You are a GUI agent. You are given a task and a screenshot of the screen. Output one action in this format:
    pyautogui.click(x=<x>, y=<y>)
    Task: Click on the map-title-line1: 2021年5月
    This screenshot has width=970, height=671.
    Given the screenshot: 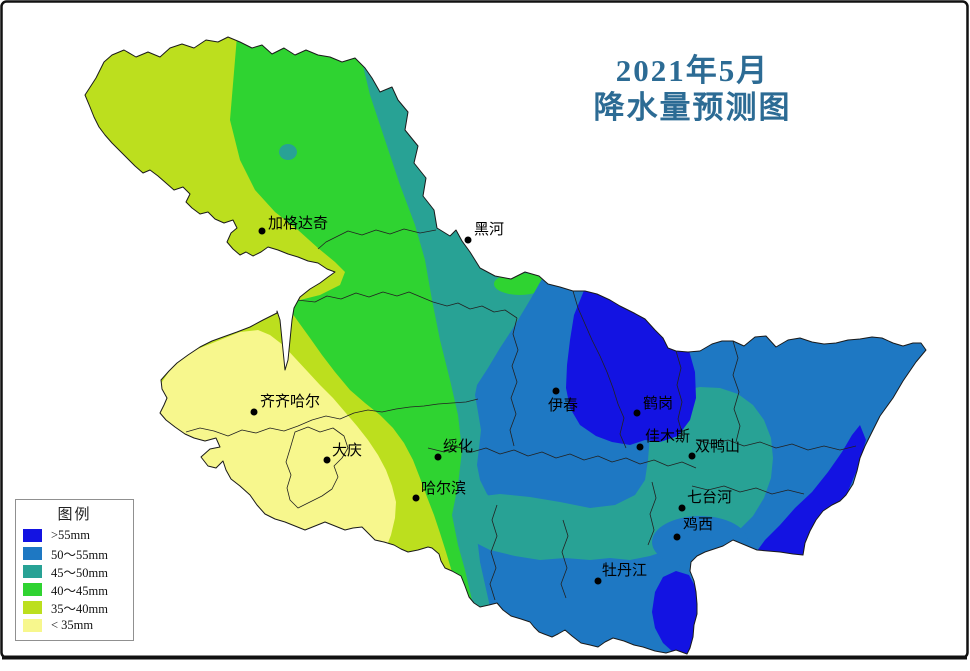 What is the action you would take?
    pyautogui.click(x=692, y=70)
    